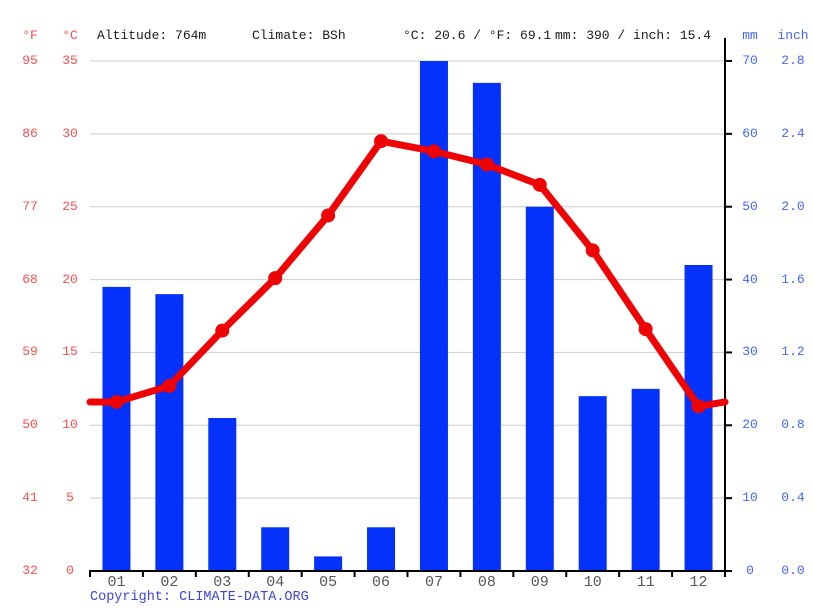 The image size is (815, 611). I want to click on month-tick-label: 01, so click(116, 582).